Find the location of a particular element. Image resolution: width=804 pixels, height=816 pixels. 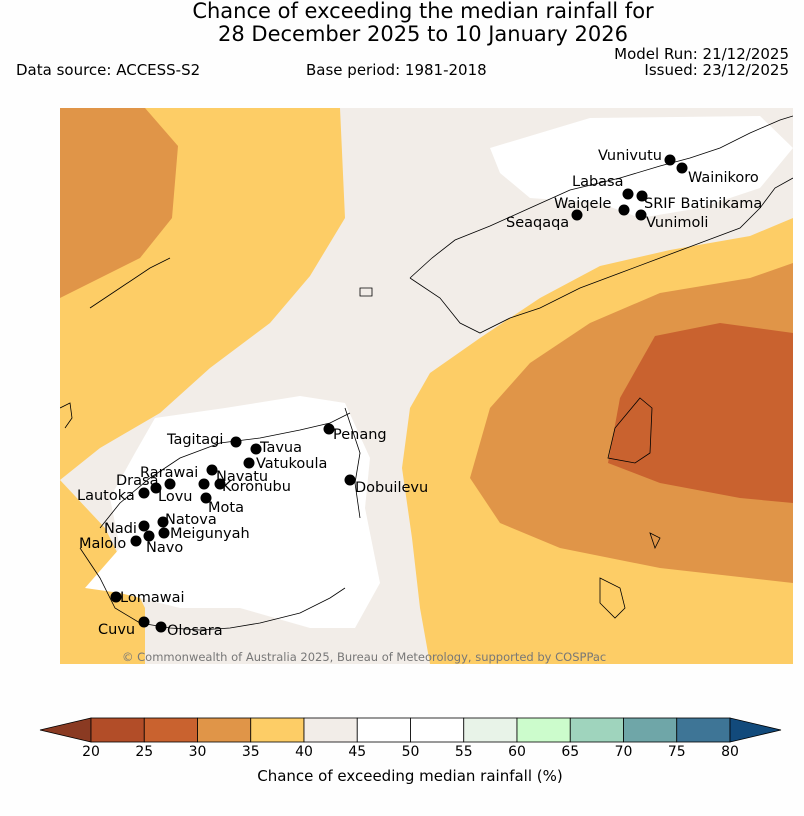

zone-45-50-south is located at coordinates (232, 512).